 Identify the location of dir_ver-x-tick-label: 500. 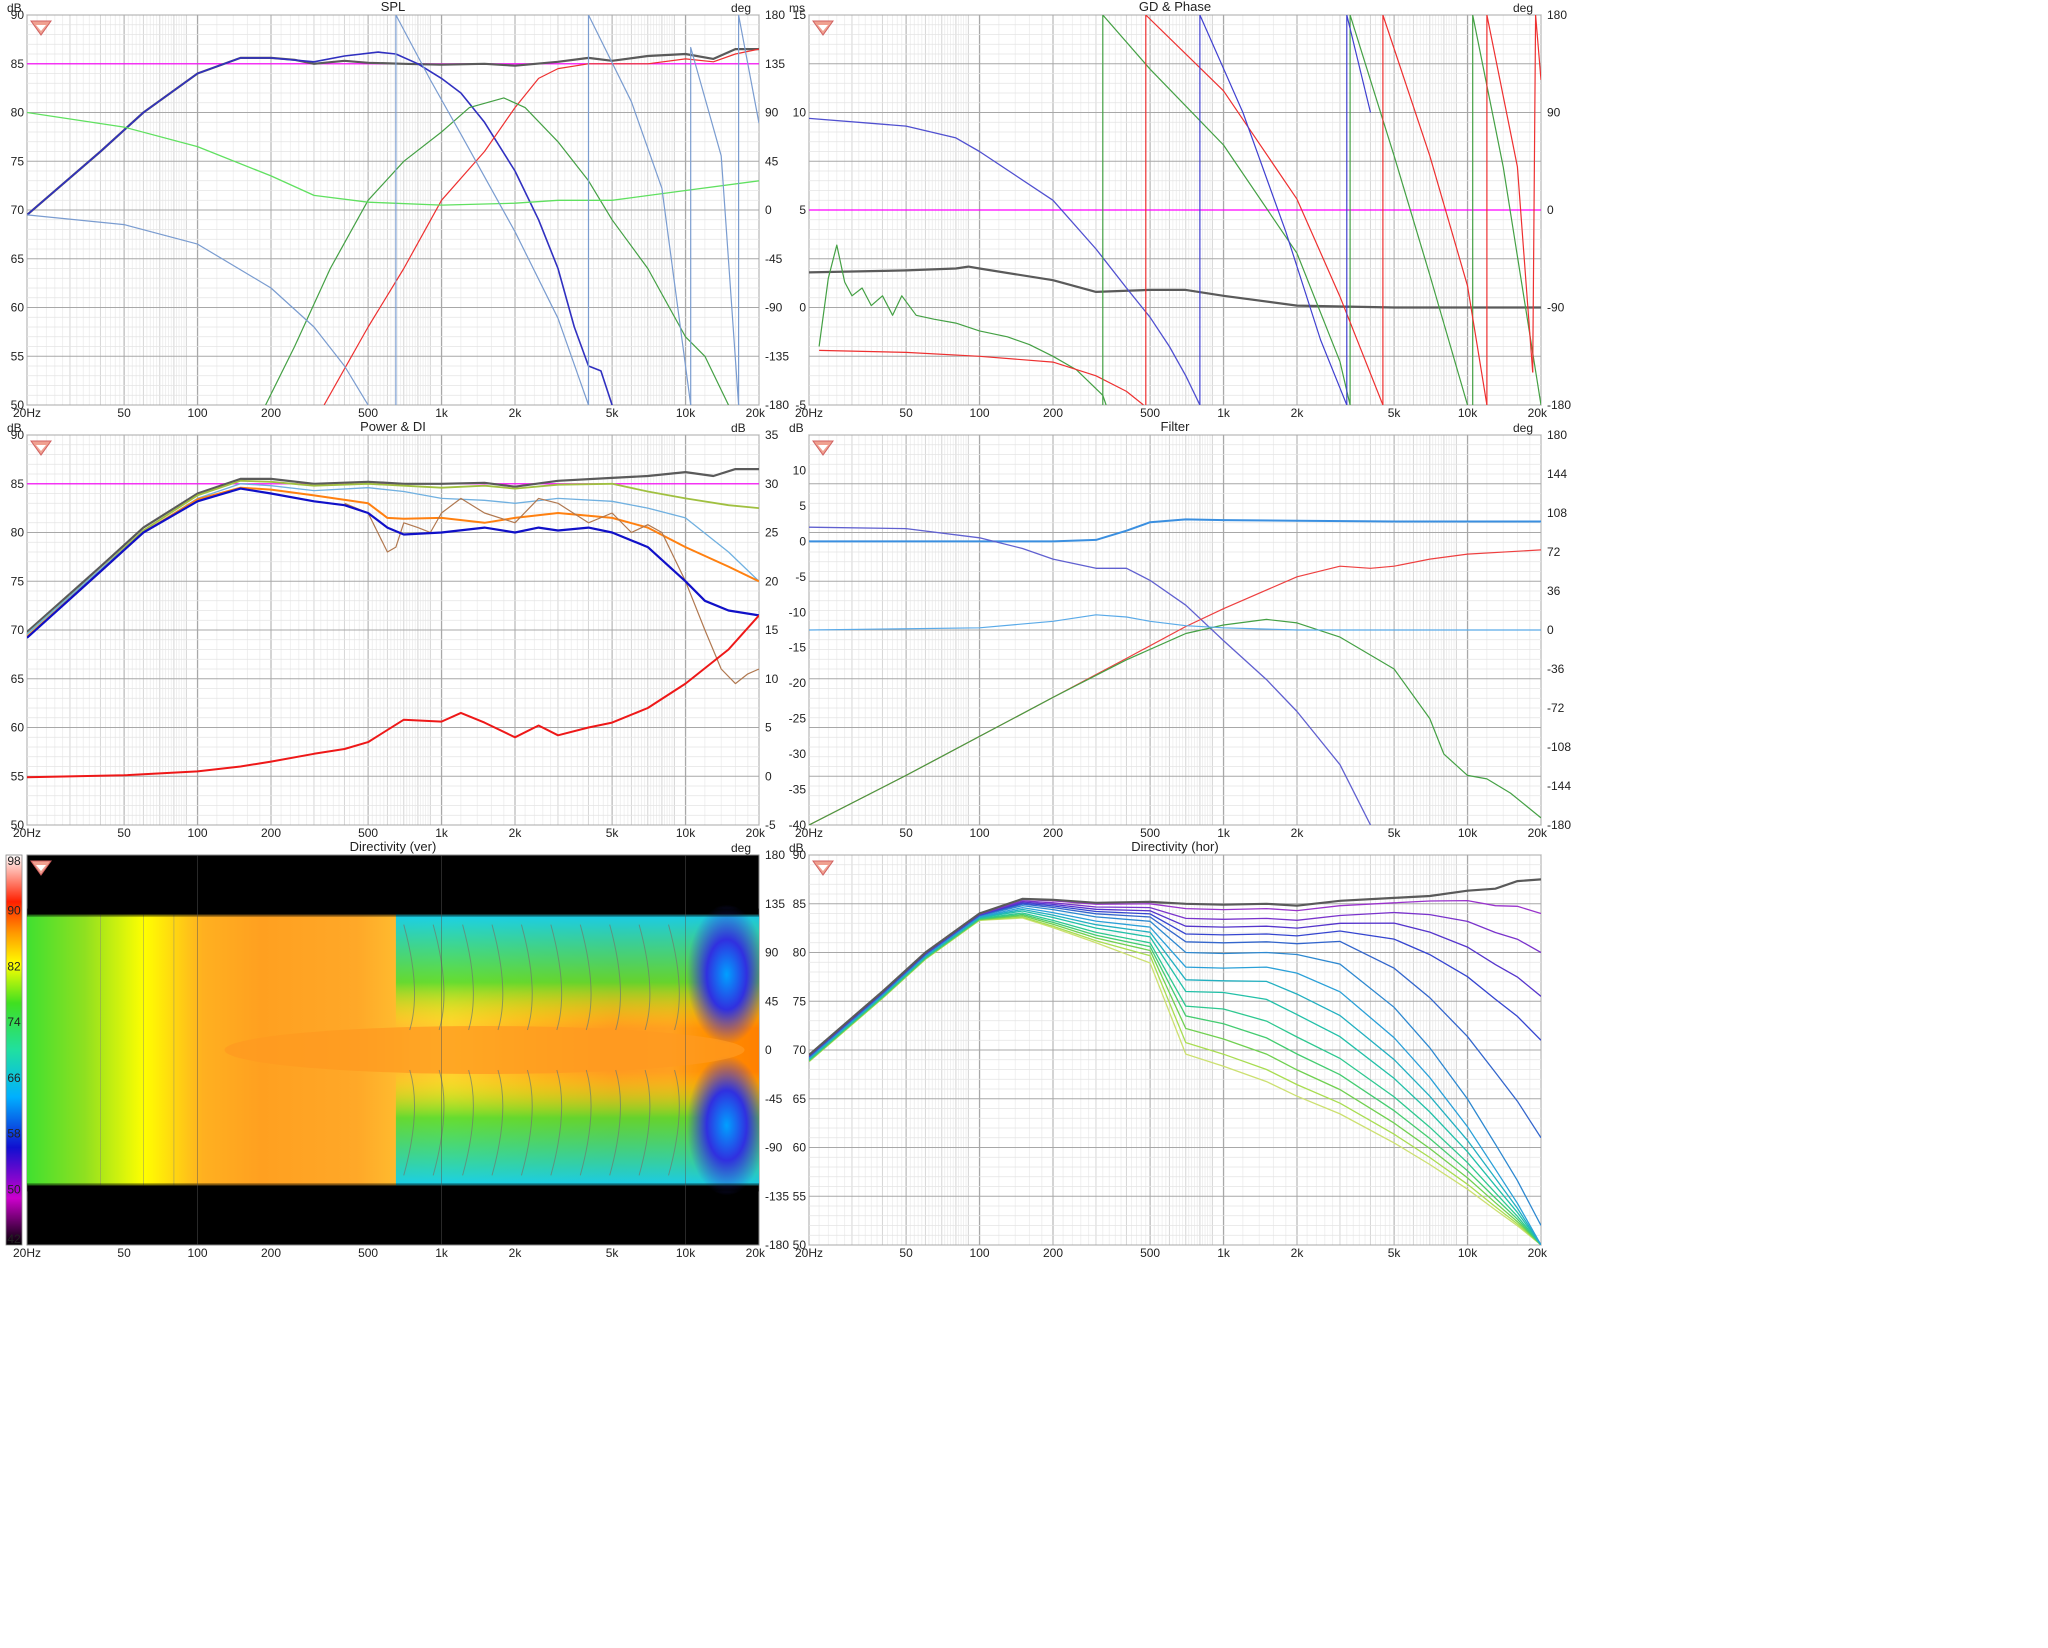
(368, 1253).